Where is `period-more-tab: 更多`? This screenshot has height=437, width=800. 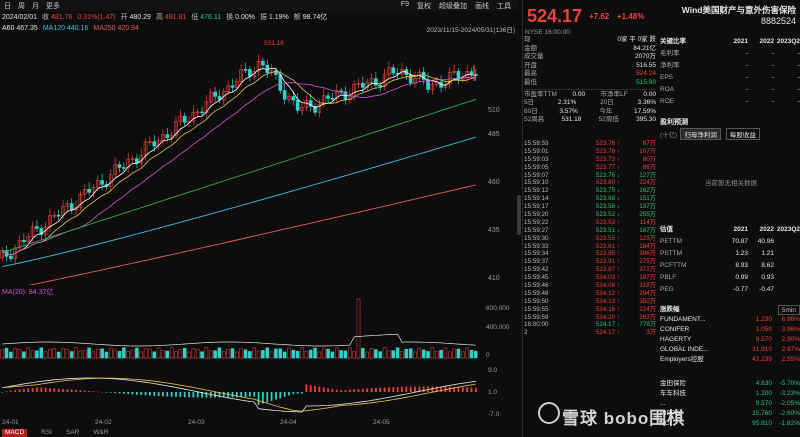
period-more-tab: 更多 is located at coordinates (53, 6).